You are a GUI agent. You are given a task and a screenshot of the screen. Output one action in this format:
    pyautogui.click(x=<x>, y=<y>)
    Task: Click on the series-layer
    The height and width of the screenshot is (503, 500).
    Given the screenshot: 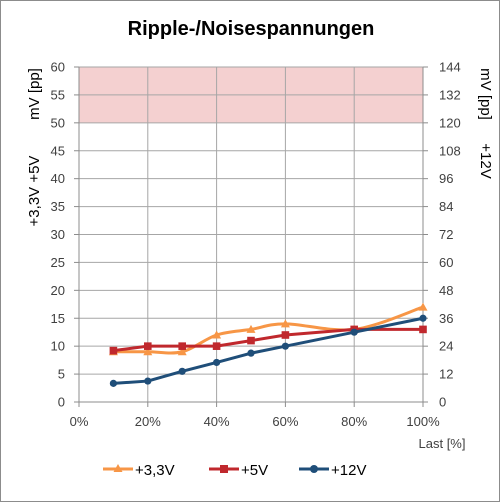 What is the action you would take?
    pyautogui.click(x=268, y=344)
    